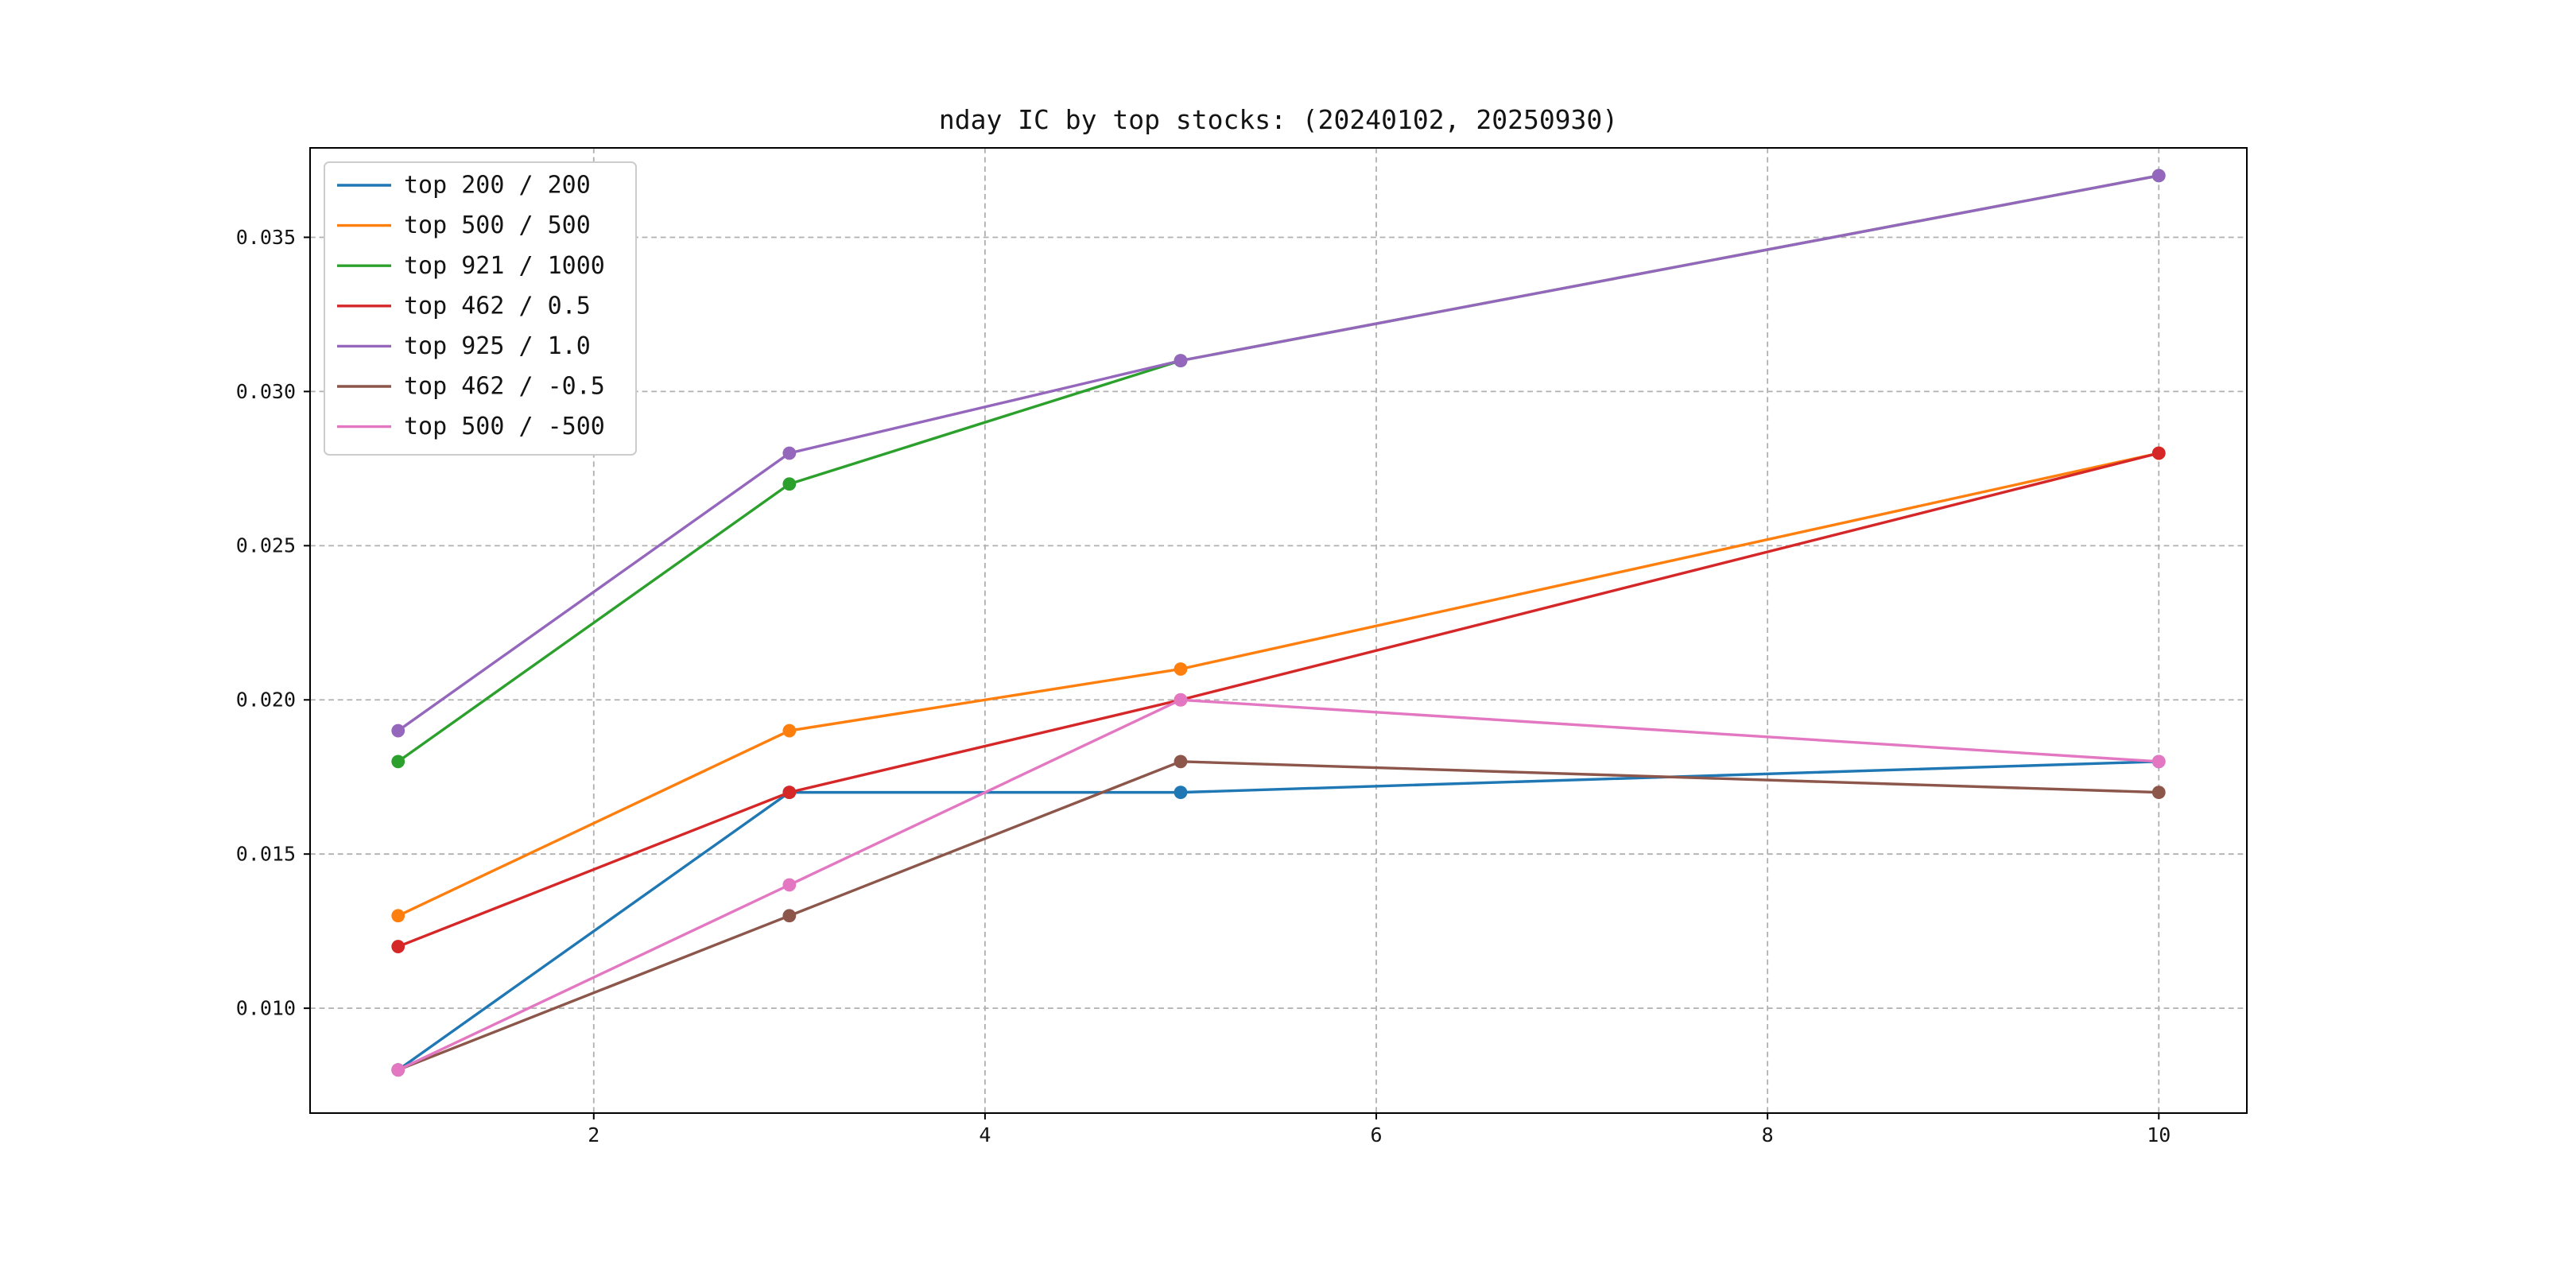 Image resolution: width=2576 pixels, height=1288 pixels. Describe the element at coordinates (498, 186) in the screenshot. I see `legend-label: top 200 / 200` at that location.